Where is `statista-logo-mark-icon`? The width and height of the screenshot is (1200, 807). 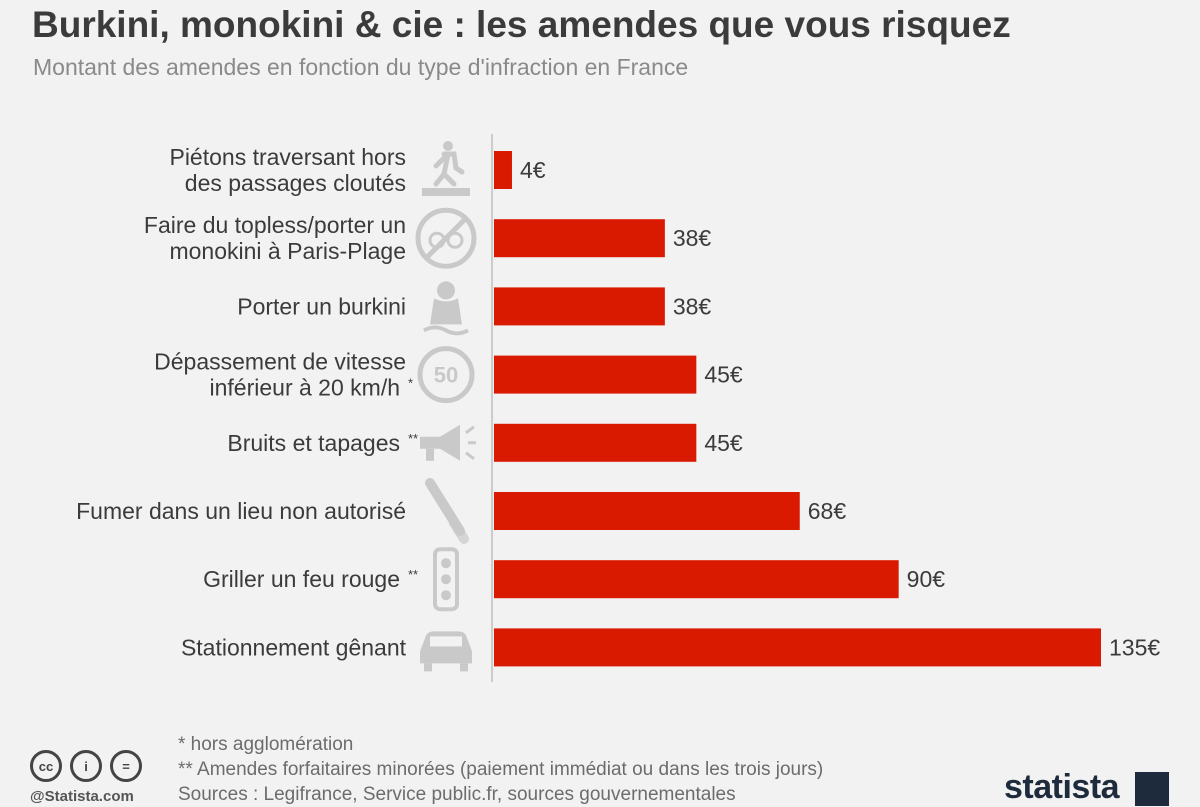 statista-logo-mark-icon is located at coordinates (1152, 789).